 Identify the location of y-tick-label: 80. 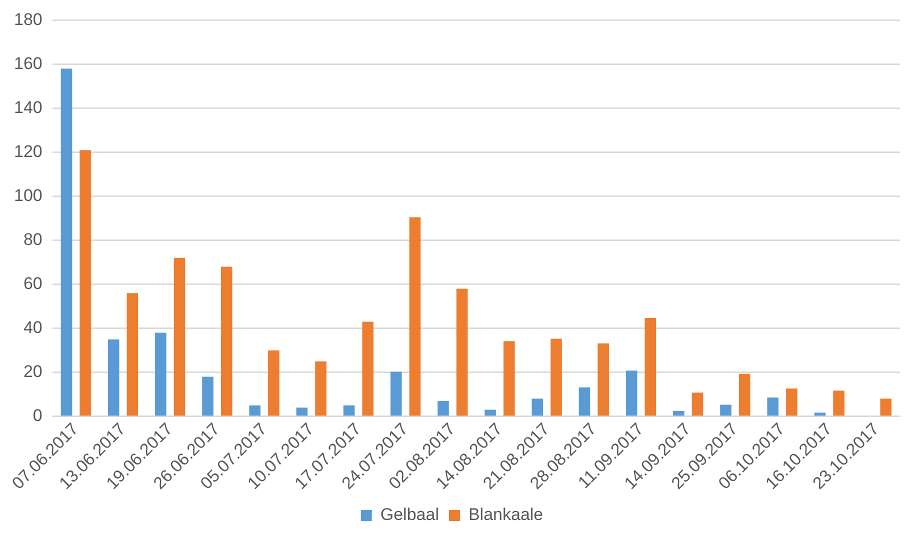
(32, 240).